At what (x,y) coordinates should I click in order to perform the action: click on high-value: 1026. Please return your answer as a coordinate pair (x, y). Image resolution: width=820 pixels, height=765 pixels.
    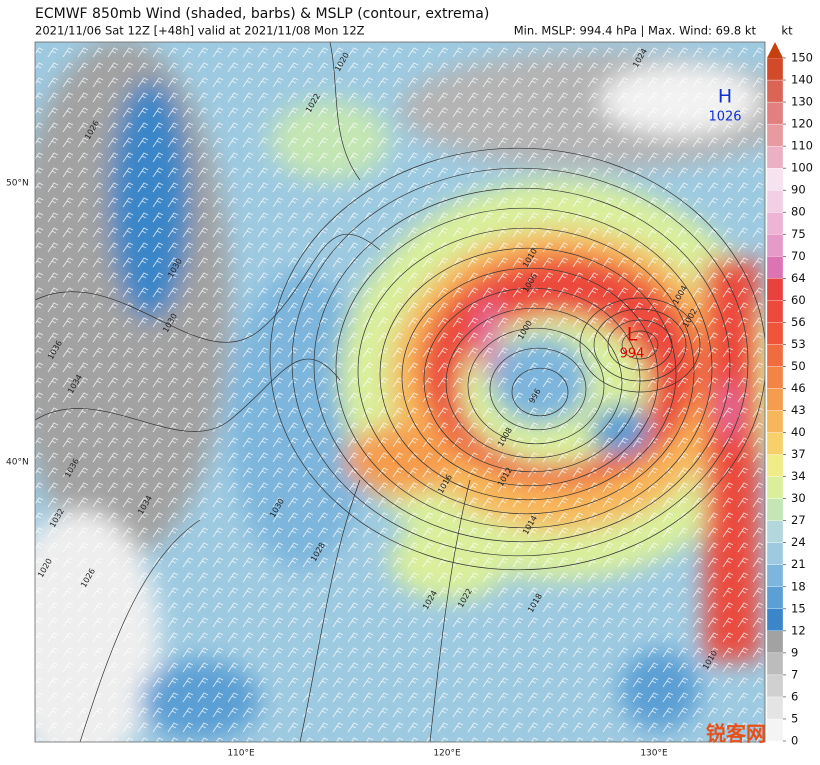
    Looking at the image, I should click on (724, 117).